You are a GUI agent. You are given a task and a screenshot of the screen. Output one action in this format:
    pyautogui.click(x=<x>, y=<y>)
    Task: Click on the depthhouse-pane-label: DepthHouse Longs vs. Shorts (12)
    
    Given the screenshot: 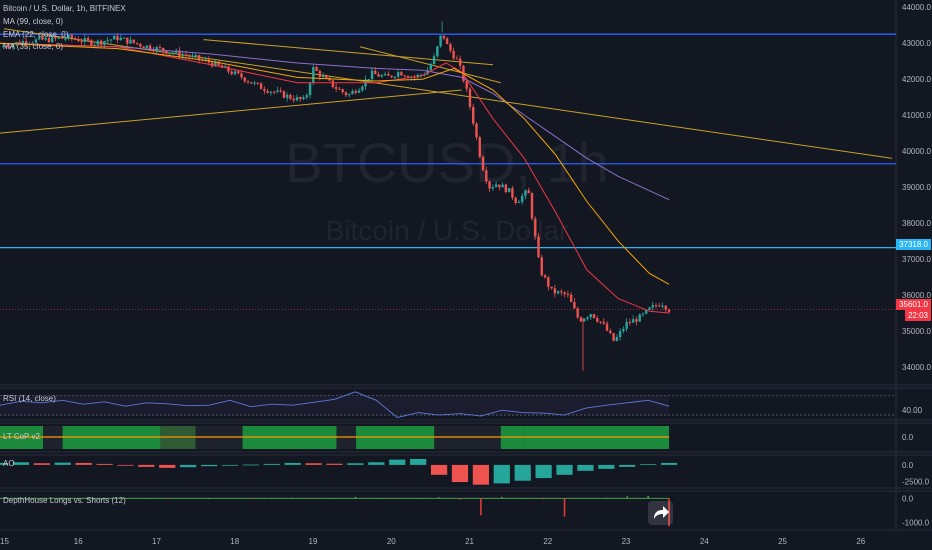 What is the action you would take?
    pyautogui.click(x=64, y=500)
    